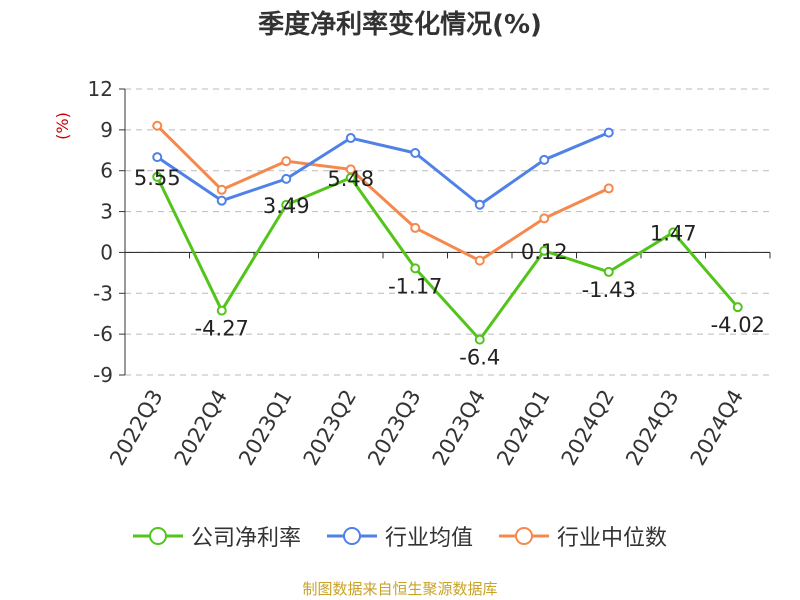  What do you see at coordinates (612, 538) in the screenshot?
I see `legend-label: 行业中位数` at bounding box center [612, 538].